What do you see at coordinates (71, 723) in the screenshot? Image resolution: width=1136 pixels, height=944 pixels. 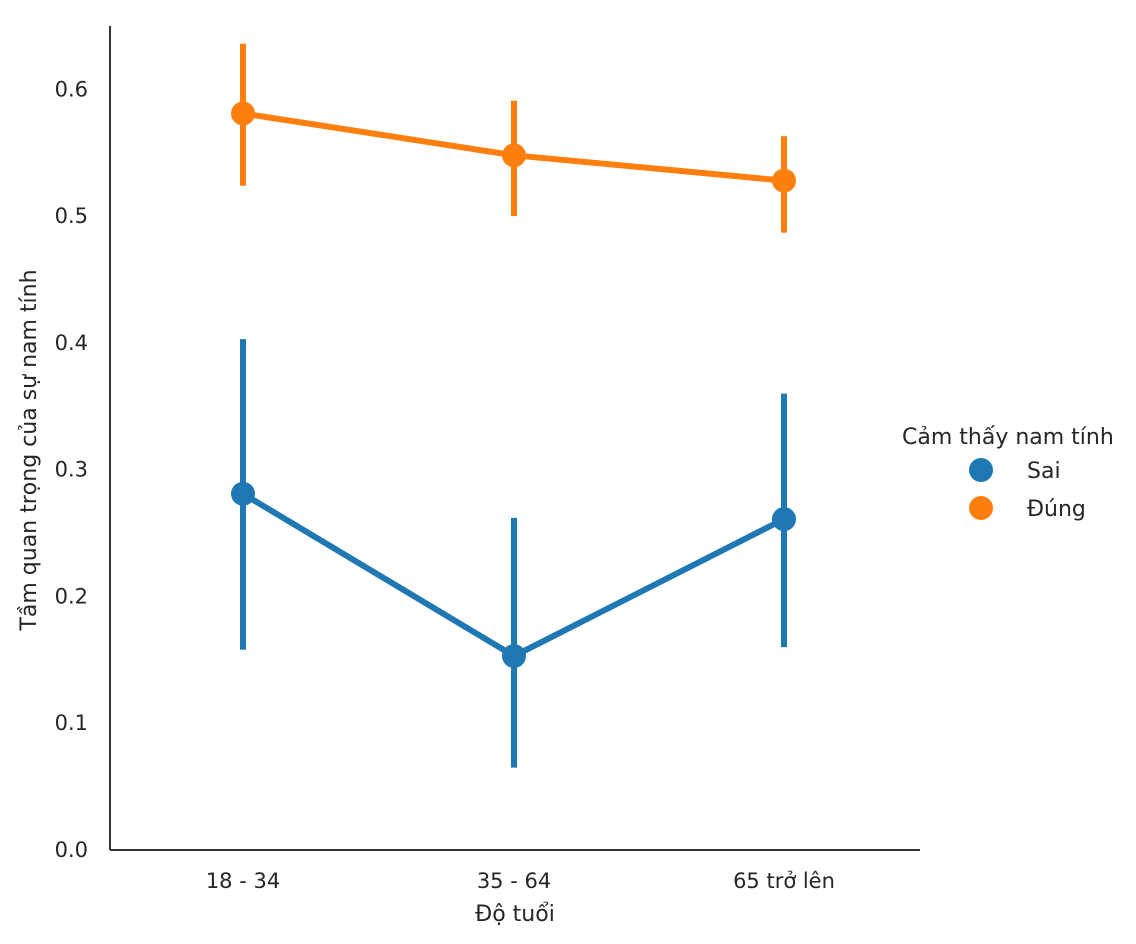 I see `y-tick-label: 0.1` at bounding box center [71, 723].